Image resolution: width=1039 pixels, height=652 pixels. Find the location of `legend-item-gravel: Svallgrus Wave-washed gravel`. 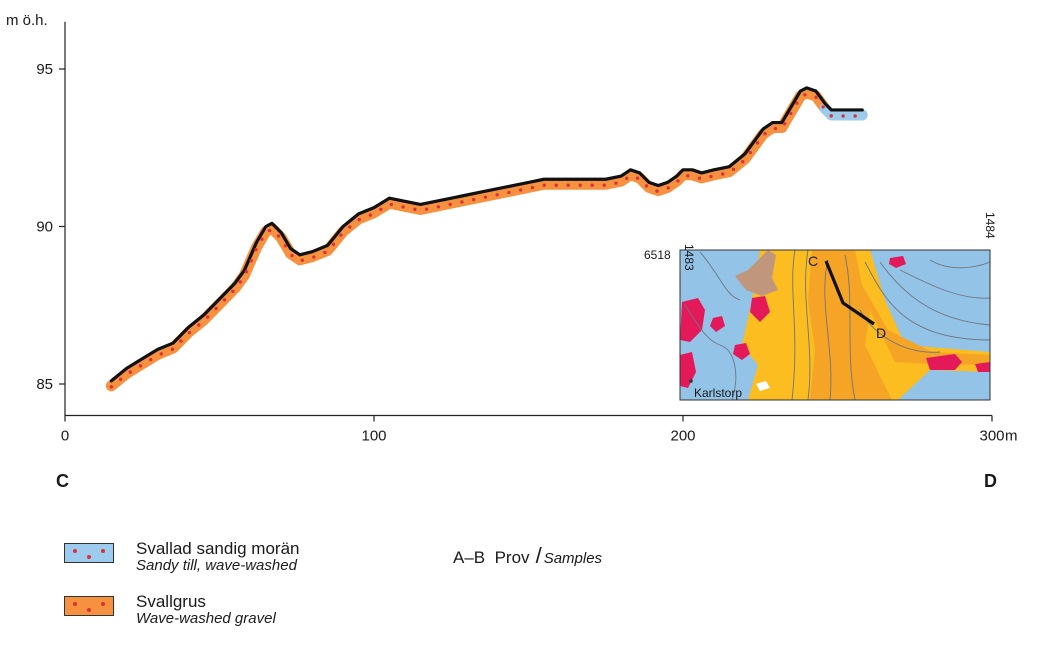

legend-item-gravel: Svallgrus Wave-washed gravel is located at coordinates (170, 610).